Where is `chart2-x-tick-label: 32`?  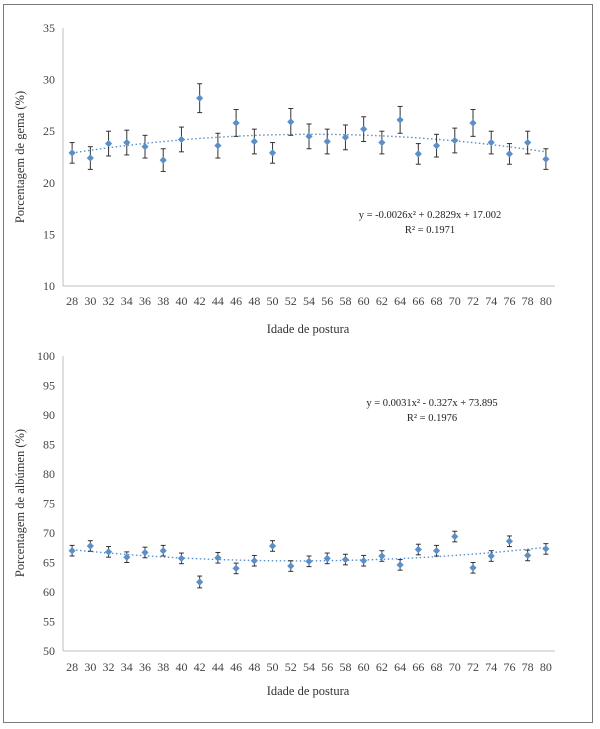
chart2-x-tick-label: 32 is located at coordinates (109, 667).